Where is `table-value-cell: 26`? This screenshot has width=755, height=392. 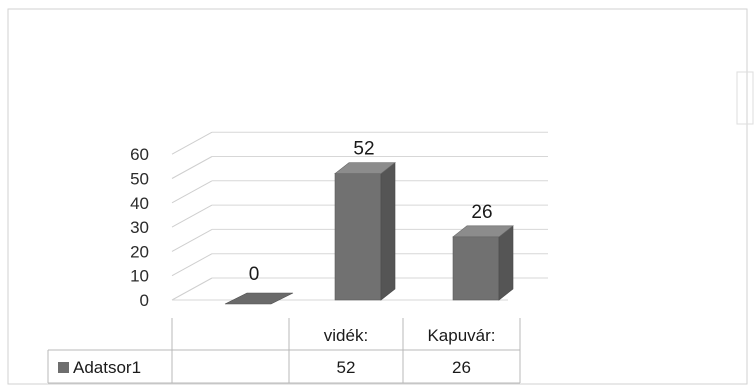
table-value-cell: 26 is located at coordinates (461, 367).